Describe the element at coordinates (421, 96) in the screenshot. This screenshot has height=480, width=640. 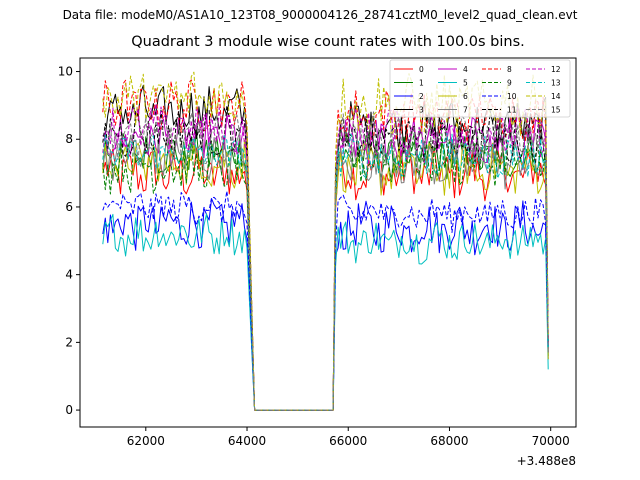
I see `legend-label-2: 2` at that location.